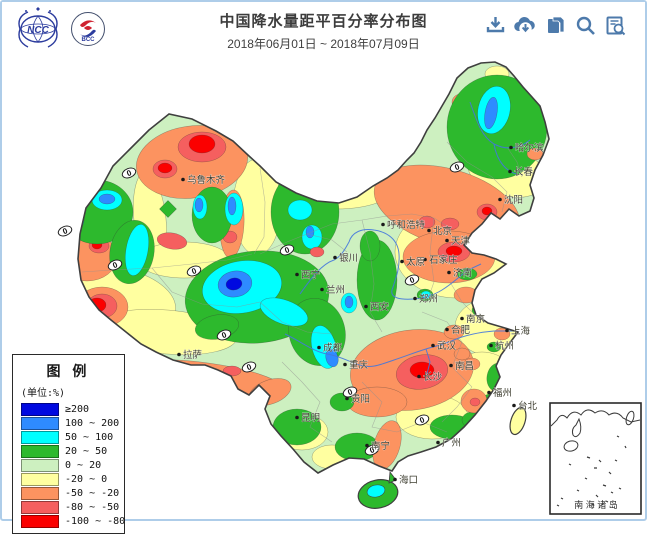 This screenshot has height=534, width=650. I want to click on download-icon, so click(495, 25).